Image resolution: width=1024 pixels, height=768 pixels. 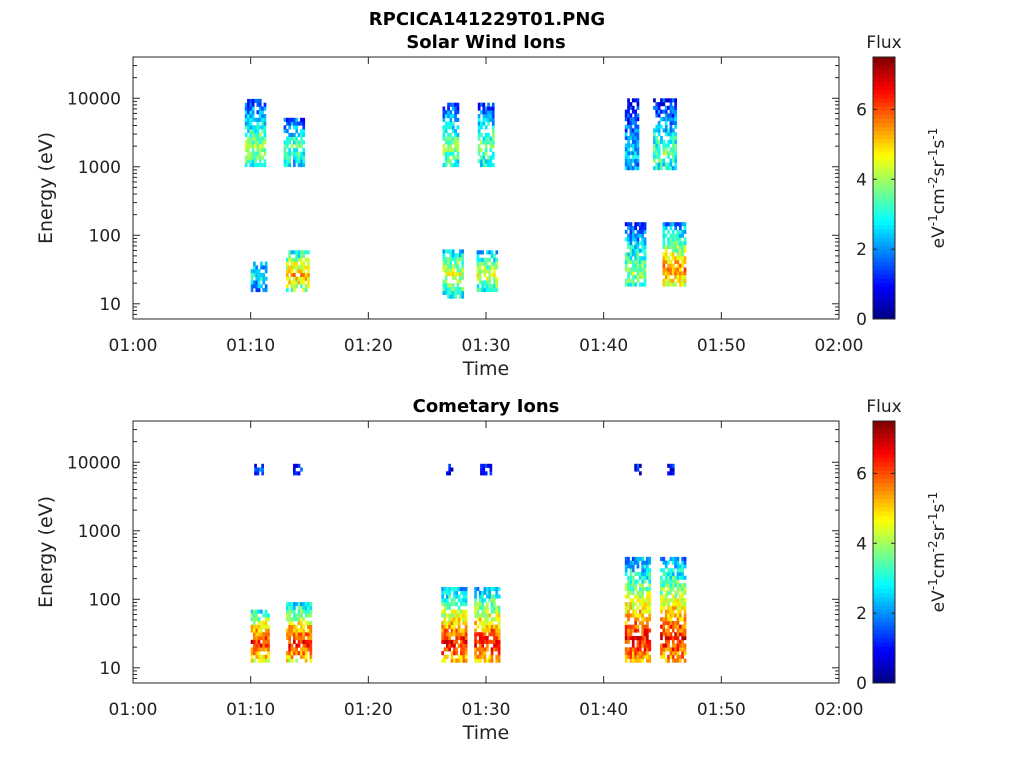 I want to click on x-axis-label: Time, so click(x=486, y=369).